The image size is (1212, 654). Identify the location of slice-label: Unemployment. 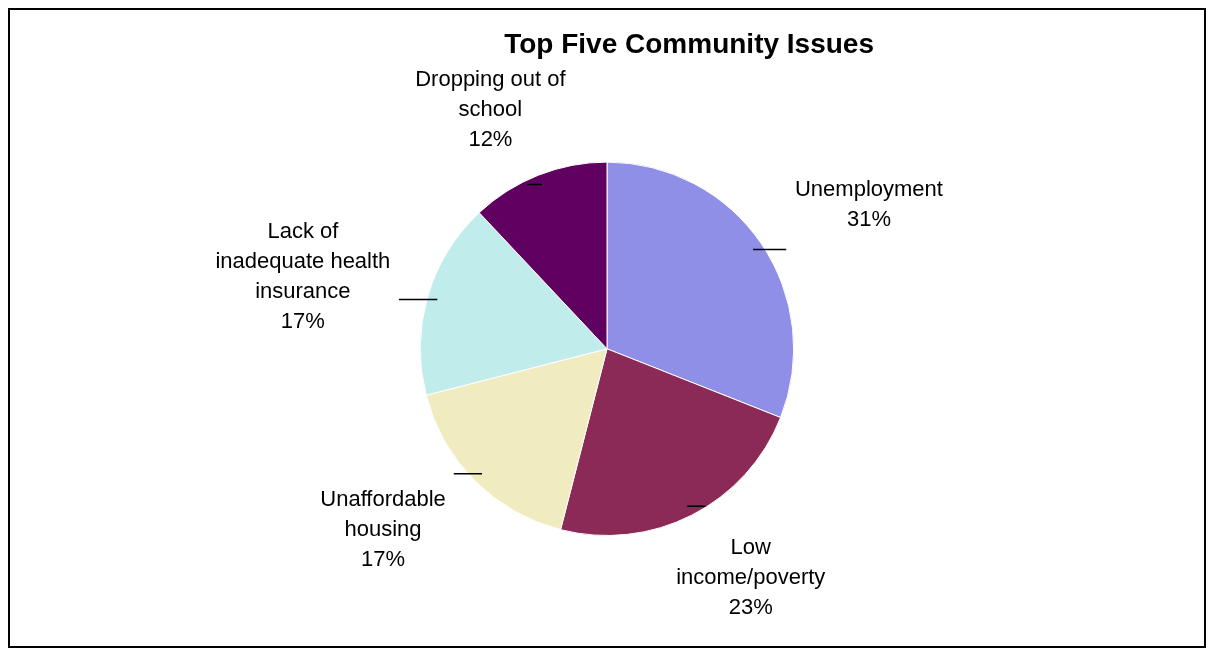
(868, 188).